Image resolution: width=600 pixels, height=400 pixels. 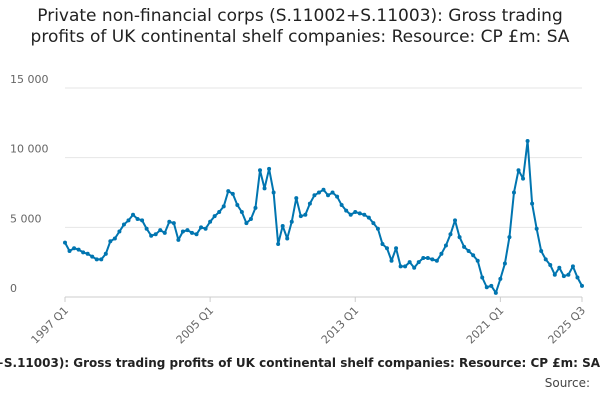 I want to click on footer-source: Source:, so click(x=567, y=383).